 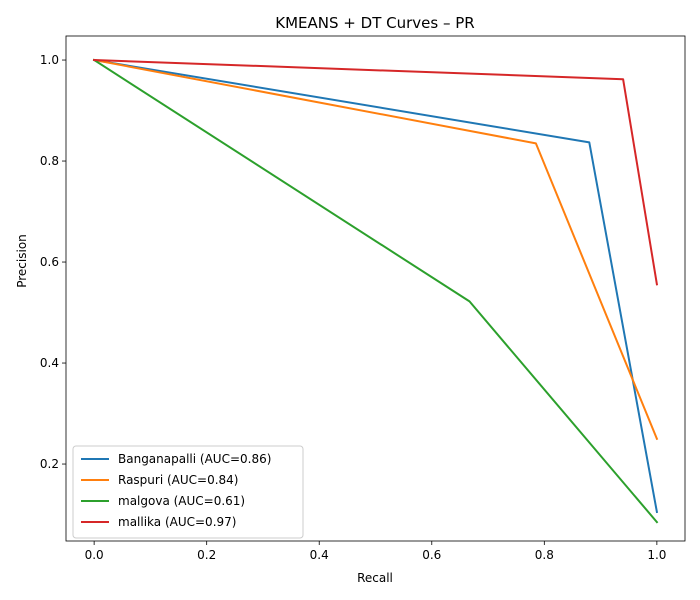 What do you see at coordinates (49, 161) in the screenshot?
I see `y-tick-label: 0.8` at bounding box center [49, 161].